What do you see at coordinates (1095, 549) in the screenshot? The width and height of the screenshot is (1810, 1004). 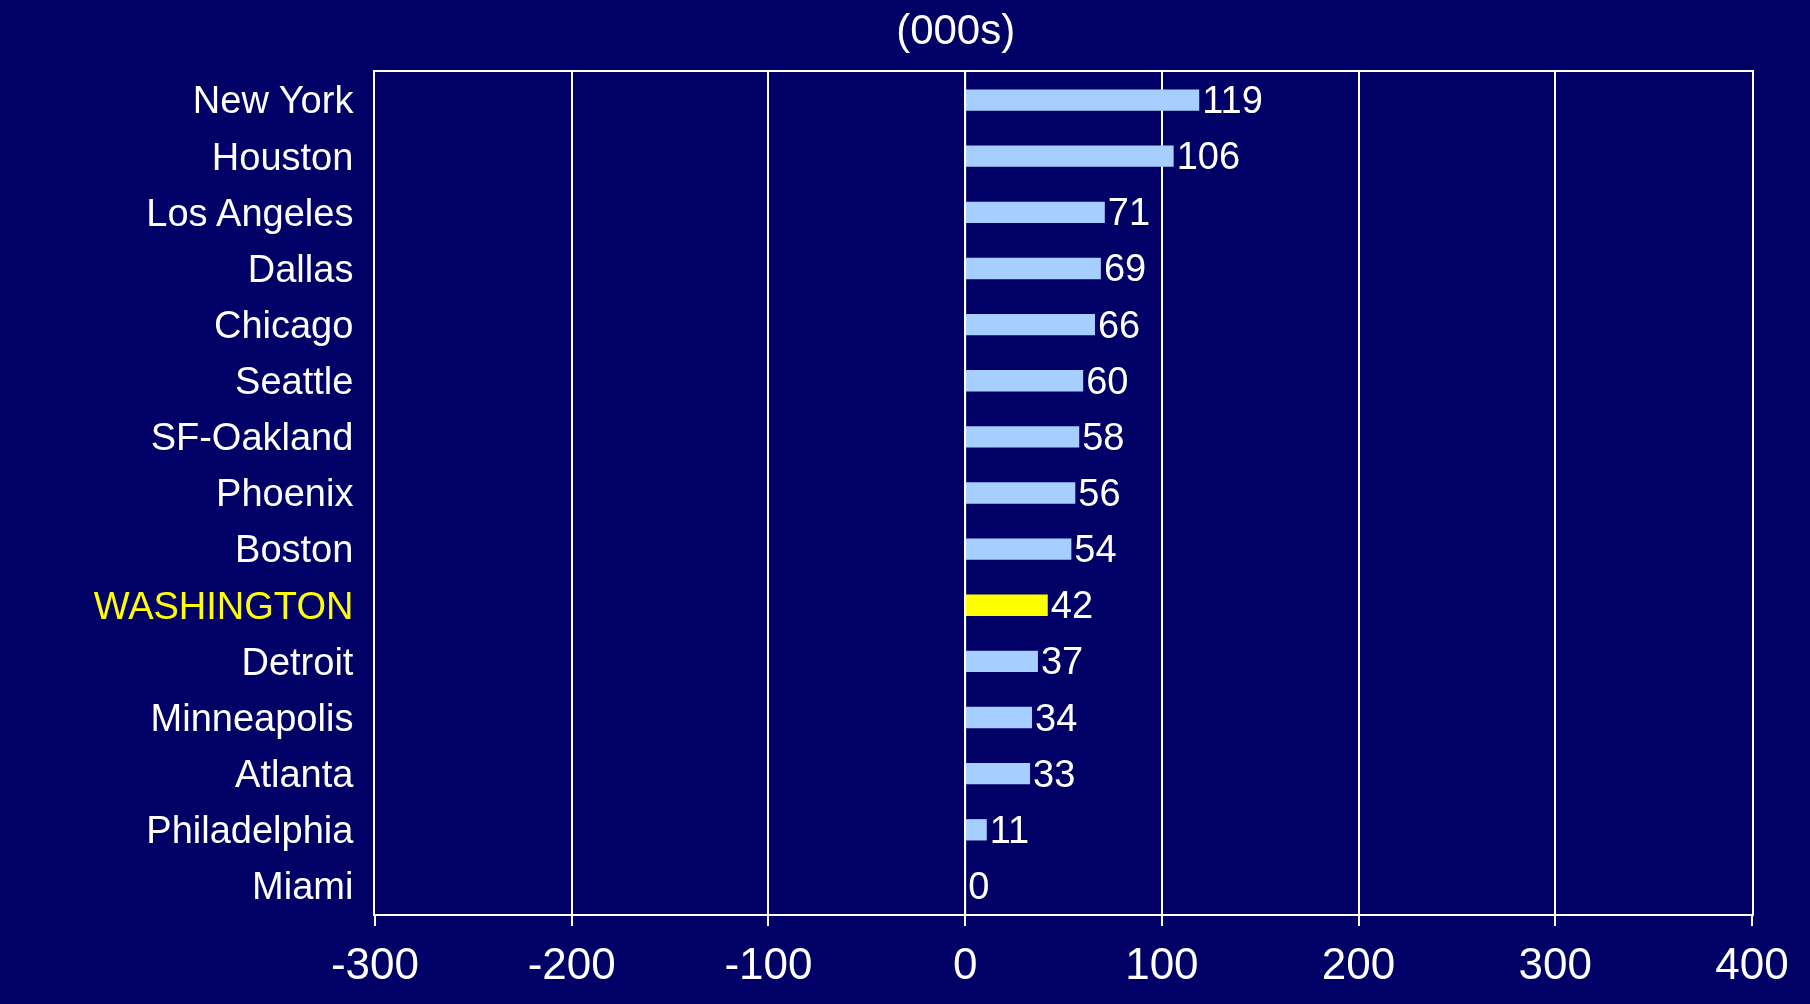 I see `data-label: 54` at bounding box center [1095, 549].